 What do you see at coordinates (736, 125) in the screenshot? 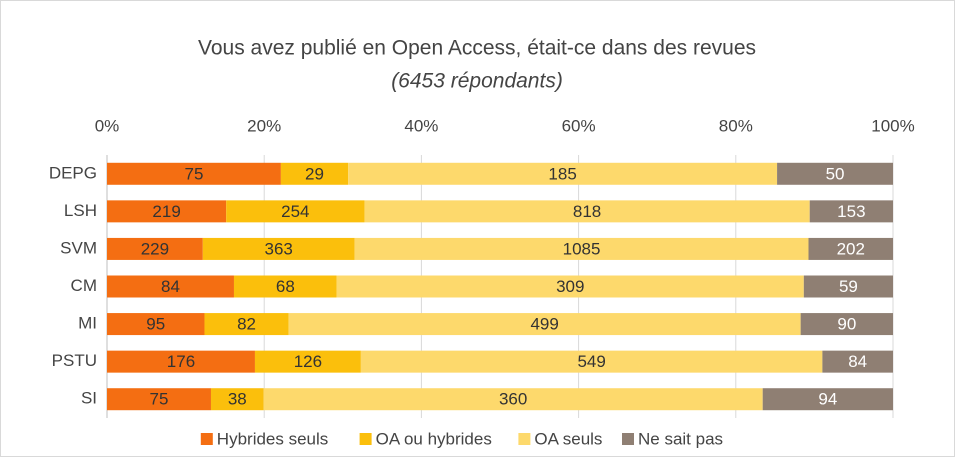
I see `x-tick-label: 80%` at bounding box center [736, 125].